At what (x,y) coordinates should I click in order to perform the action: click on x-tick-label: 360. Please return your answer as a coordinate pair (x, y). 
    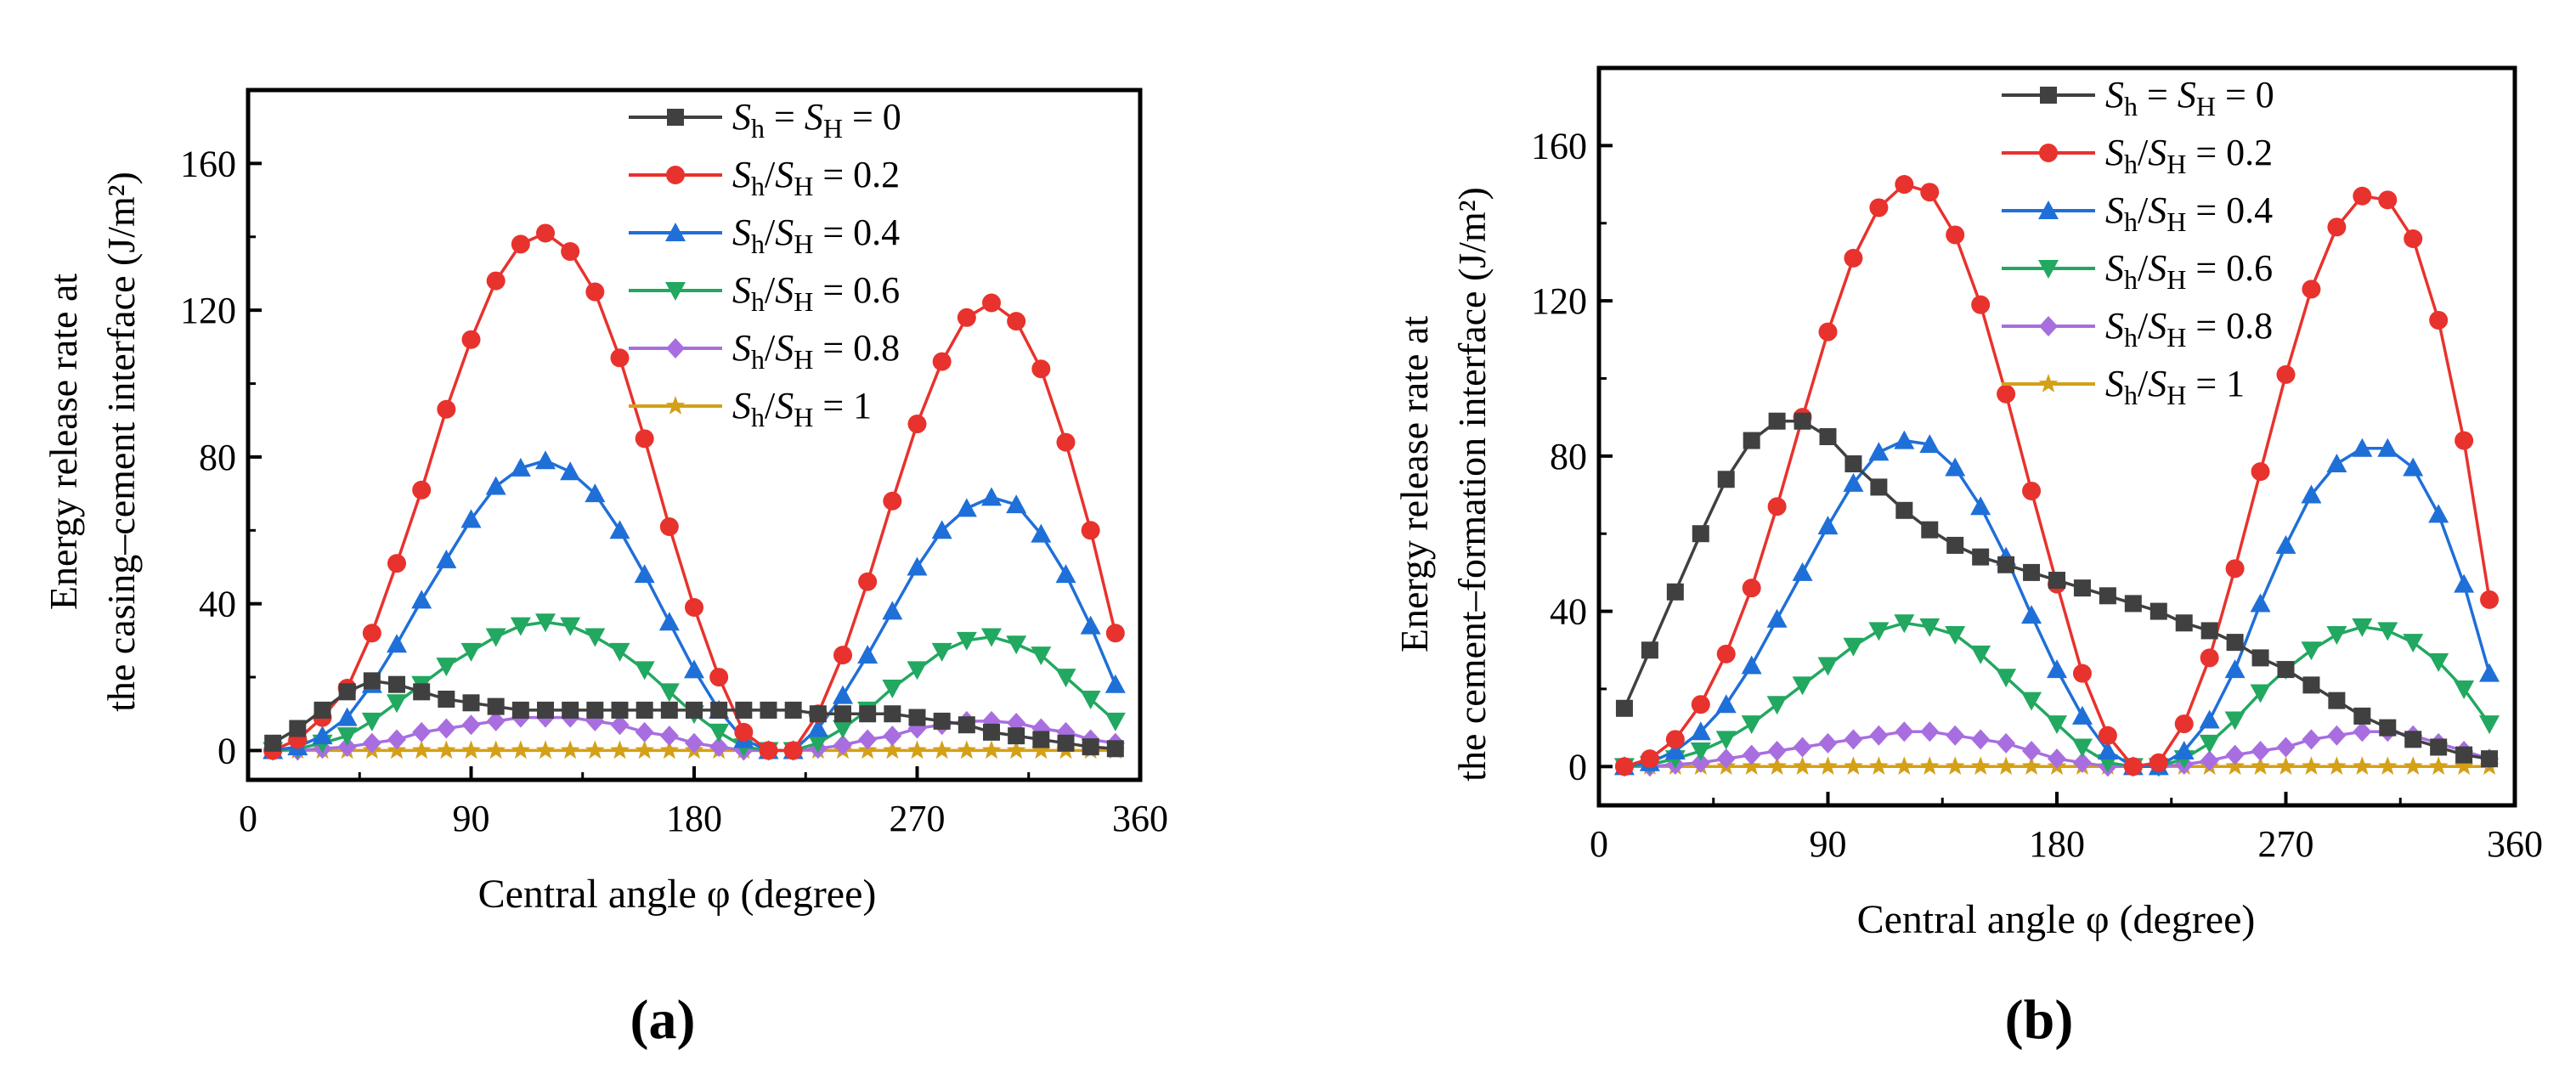
    Looking at the image, I should click on (1140, 818).